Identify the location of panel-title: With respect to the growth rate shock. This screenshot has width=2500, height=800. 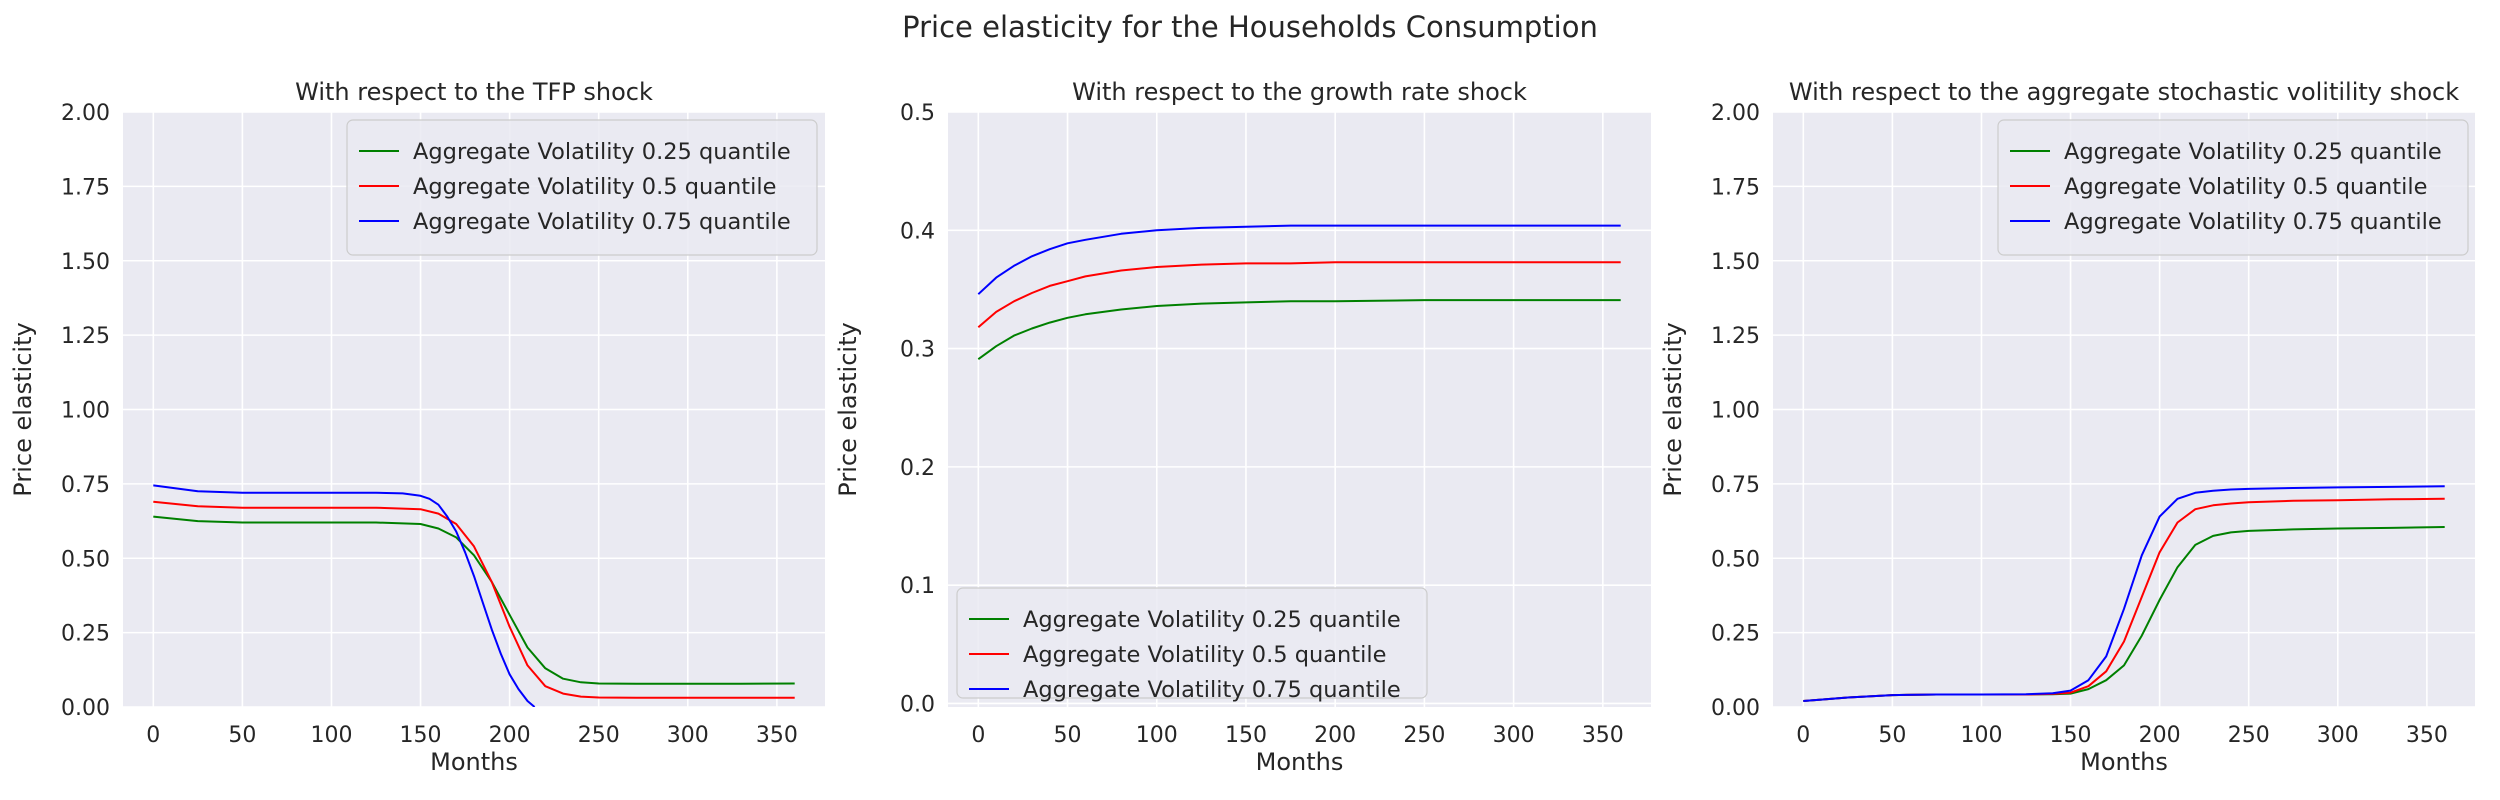
(1299, 92).